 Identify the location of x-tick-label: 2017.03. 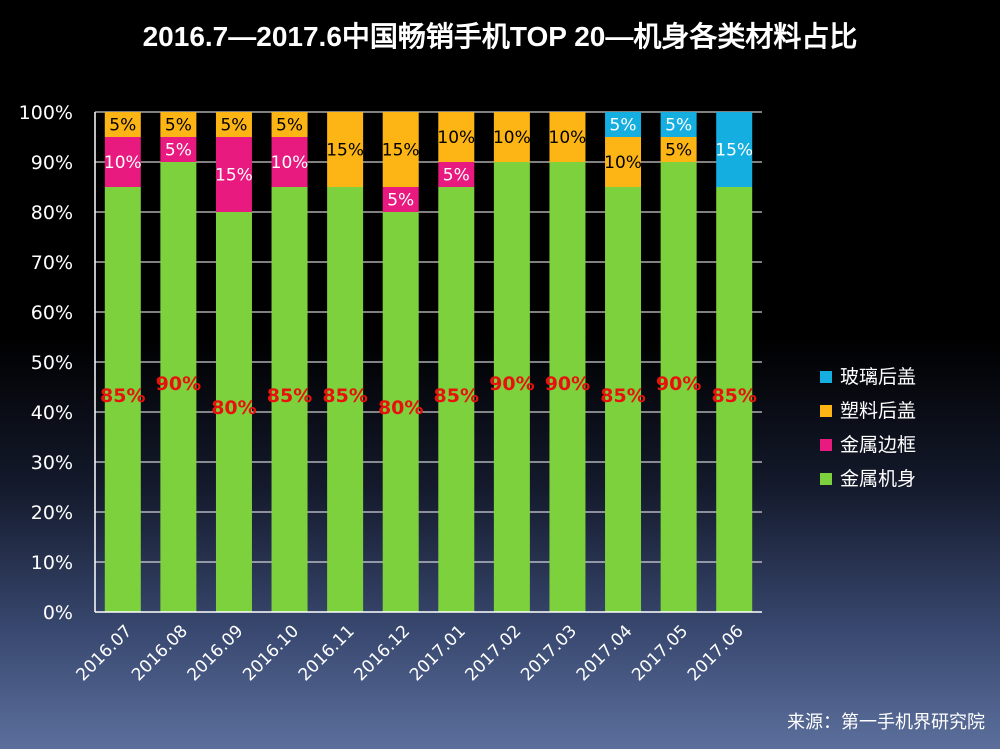
(549, 653).